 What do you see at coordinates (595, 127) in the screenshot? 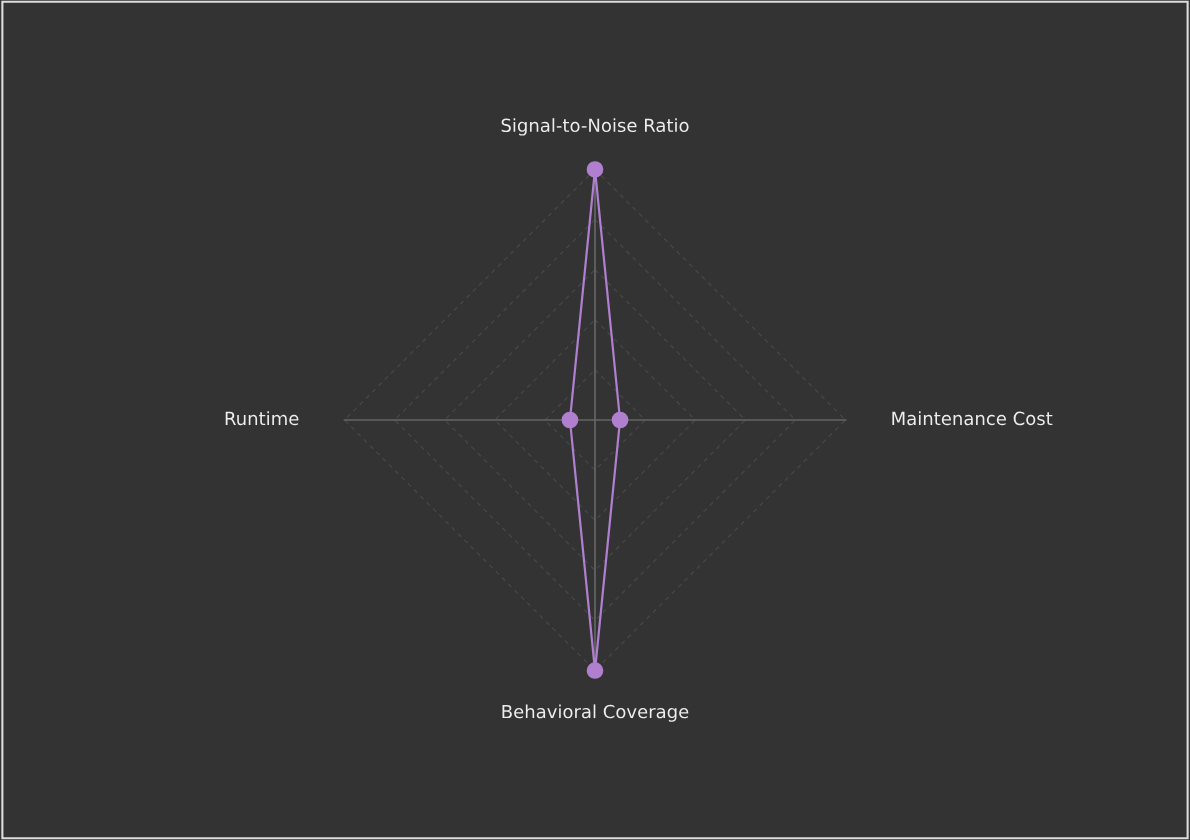
I see `spoke-label: Signal-to-Noise Ratio` at bounding box center [595, 127].